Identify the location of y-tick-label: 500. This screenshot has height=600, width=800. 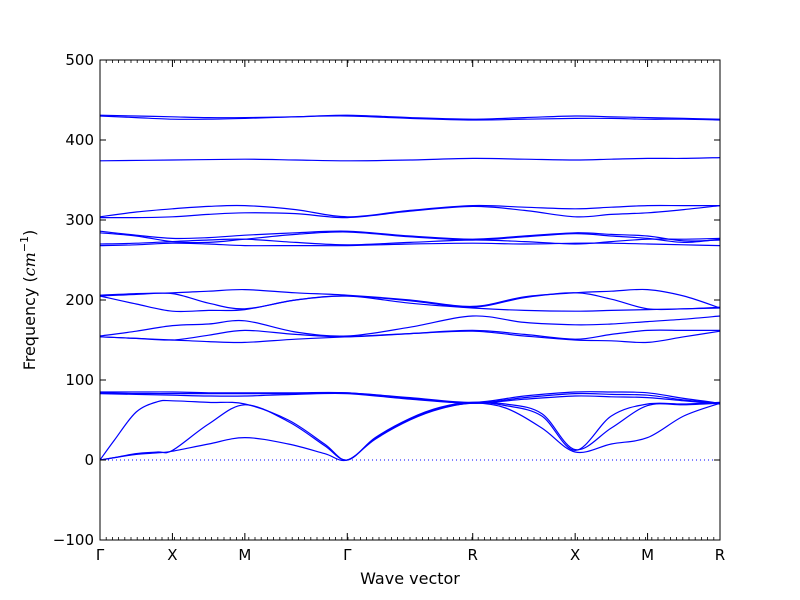
(79, 60).